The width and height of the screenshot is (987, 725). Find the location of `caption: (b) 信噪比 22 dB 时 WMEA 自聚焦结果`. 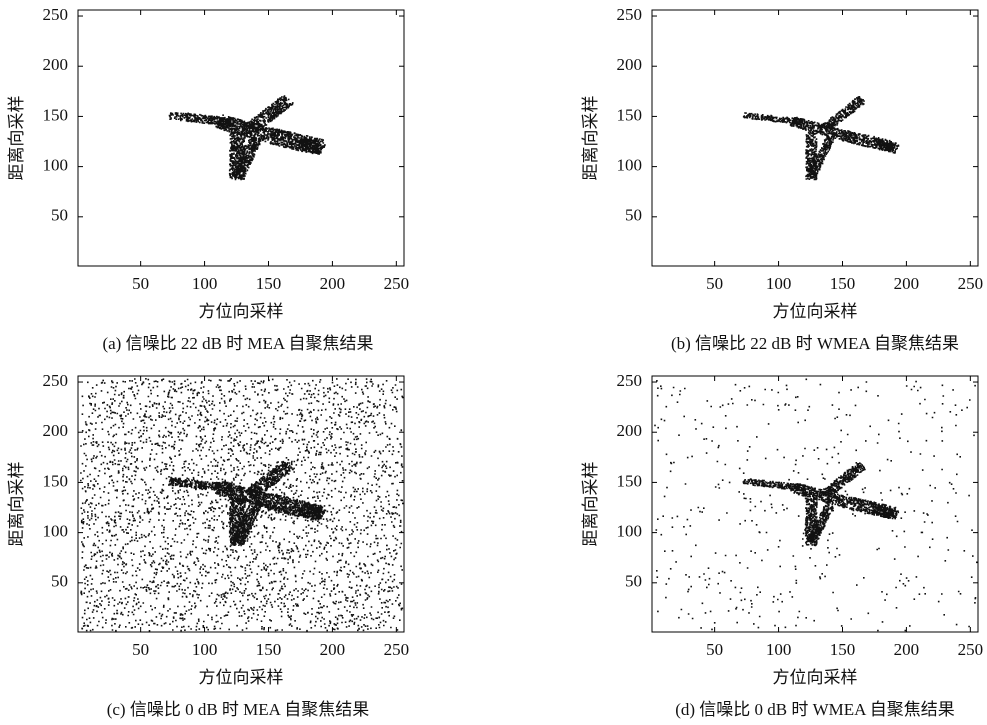

caption: (b) 信噪比 22 dB 时 WMEA 自聚焦结果 is located at coordinates (815, 343).